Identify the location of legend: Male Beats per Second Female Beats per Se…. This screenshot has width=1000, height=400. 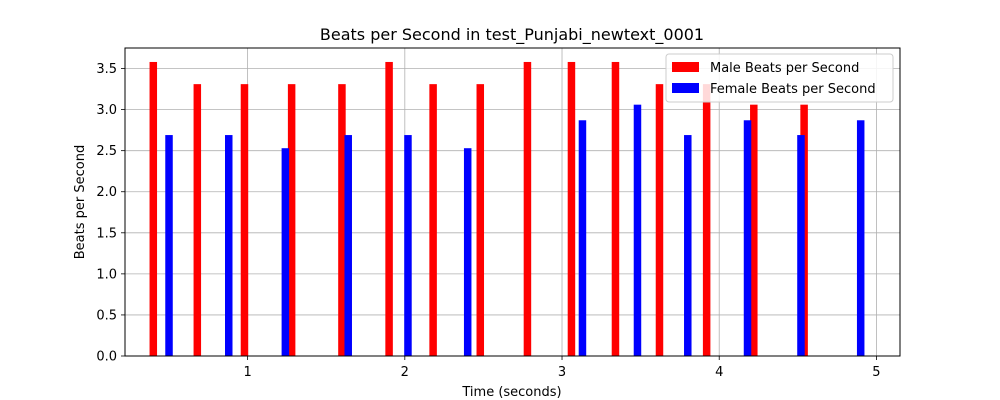
(779, 78).